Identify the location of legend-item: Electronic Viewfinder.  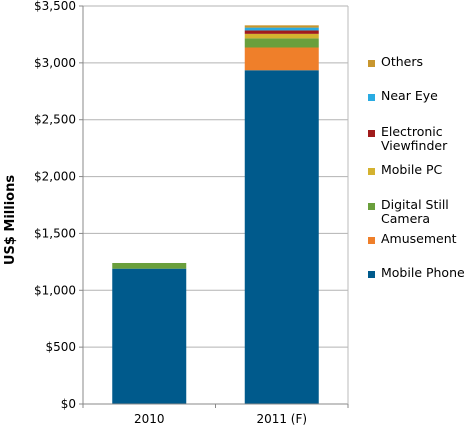
(407, 139).